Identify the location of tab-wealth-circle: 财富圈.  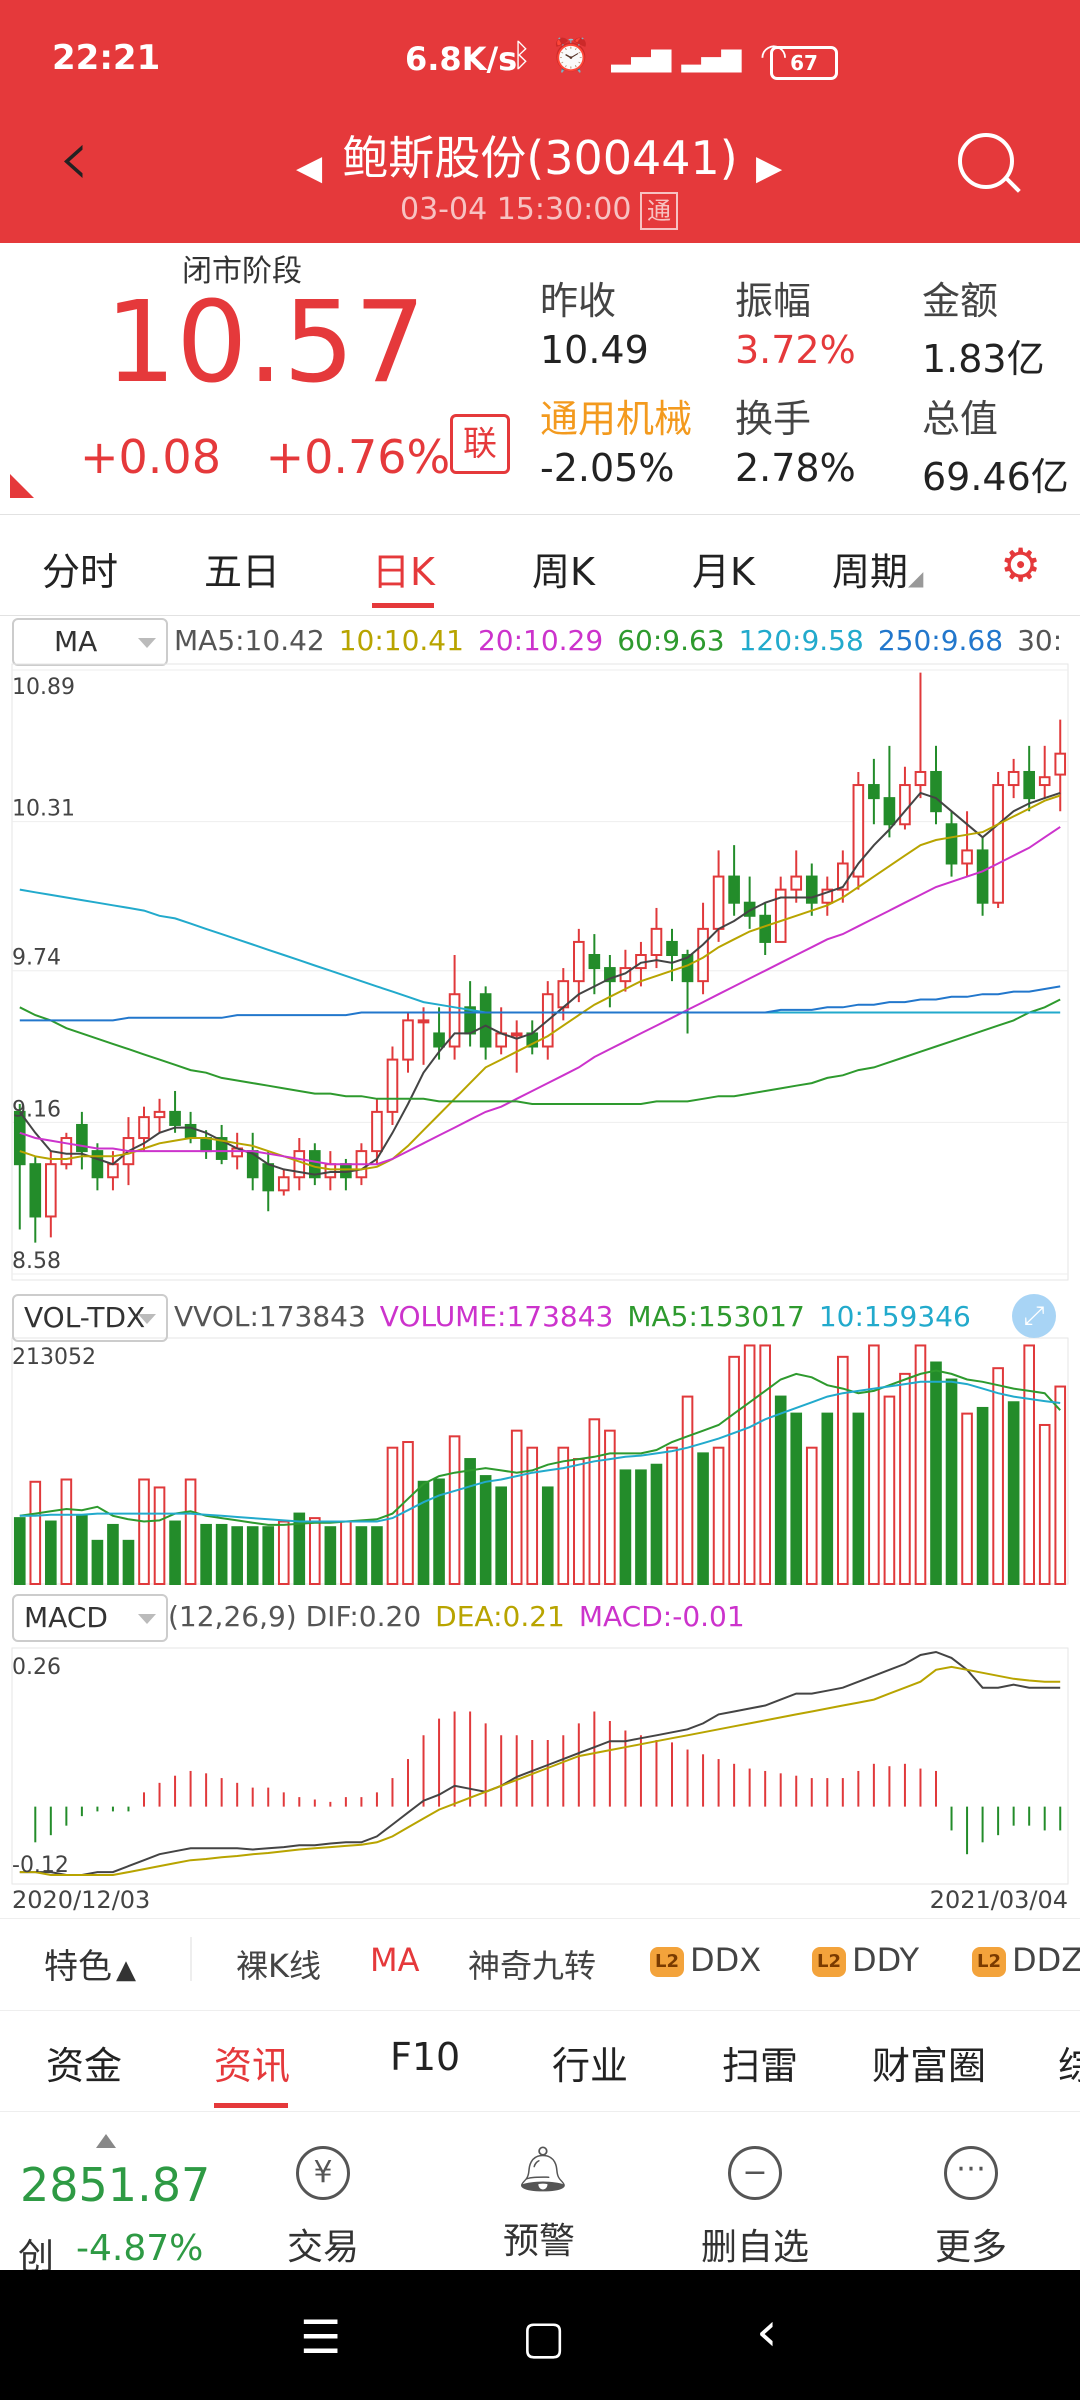
(929, 2066).